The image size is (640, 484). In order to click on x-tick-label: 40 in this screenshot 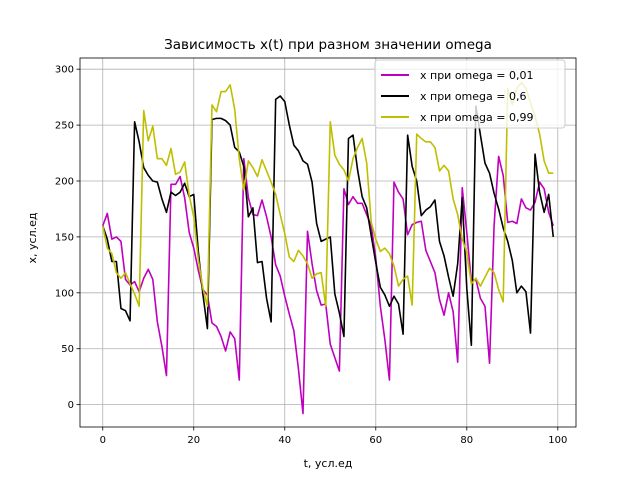, I will do `click(284, 440)`.